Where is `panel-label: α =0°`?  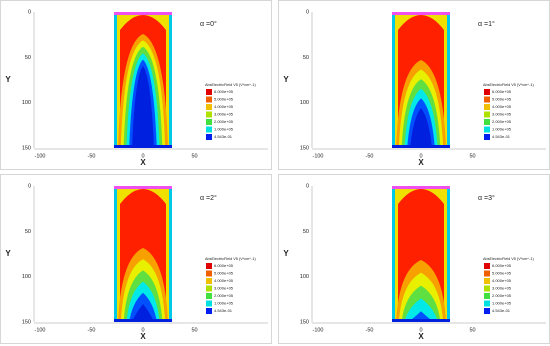
panel-label: α =0° is located at coordinates (208, 24).